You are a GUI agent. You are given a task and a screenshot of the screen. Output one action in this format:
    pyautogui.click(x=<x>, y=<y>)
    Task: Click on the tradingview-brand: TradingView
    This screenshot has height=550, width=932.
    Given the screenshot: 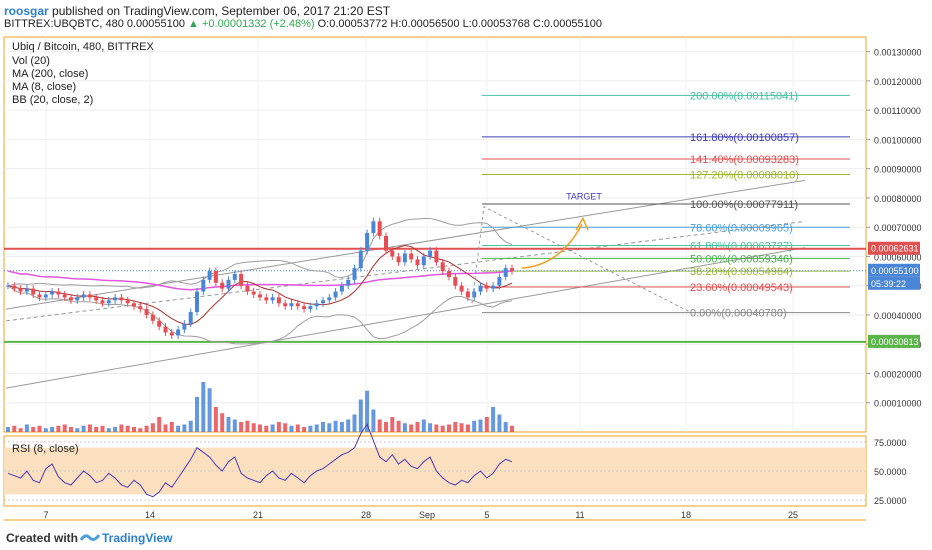 What is the action you would take?
    pyautogui.click(x=137, y=538)
    